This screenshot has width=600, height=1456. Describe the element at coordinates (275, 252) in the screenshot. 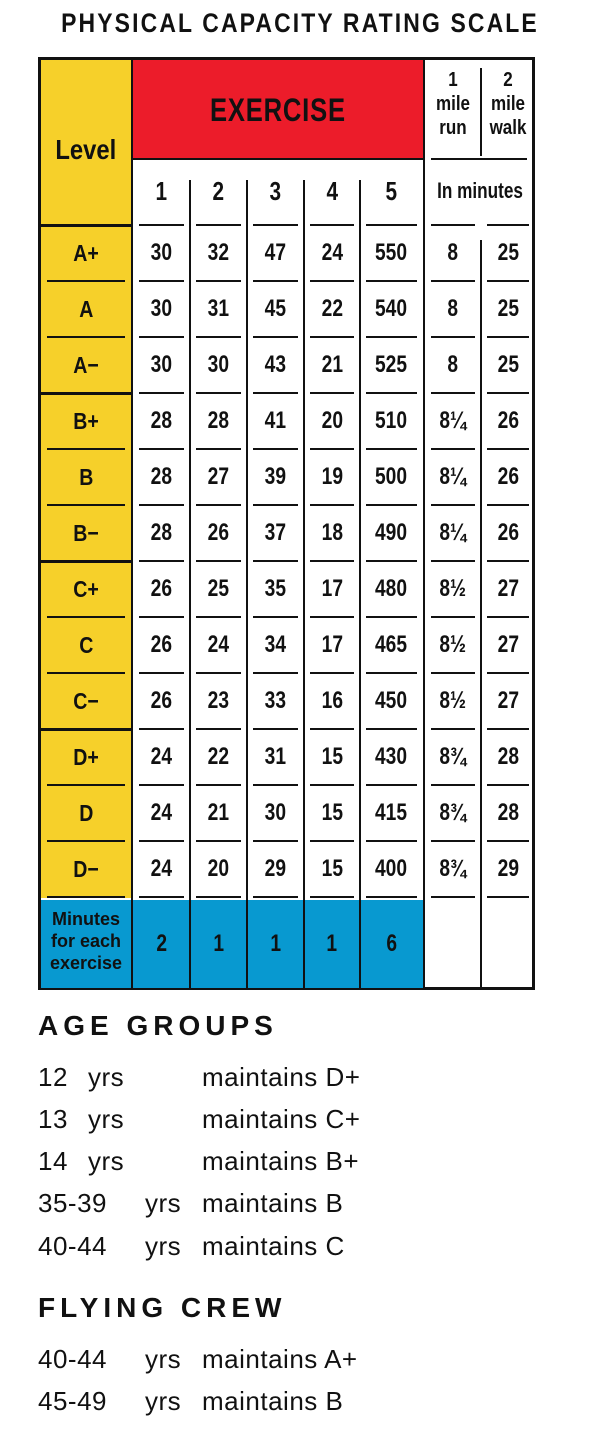

I see `table-cell-text: 47` at that location.